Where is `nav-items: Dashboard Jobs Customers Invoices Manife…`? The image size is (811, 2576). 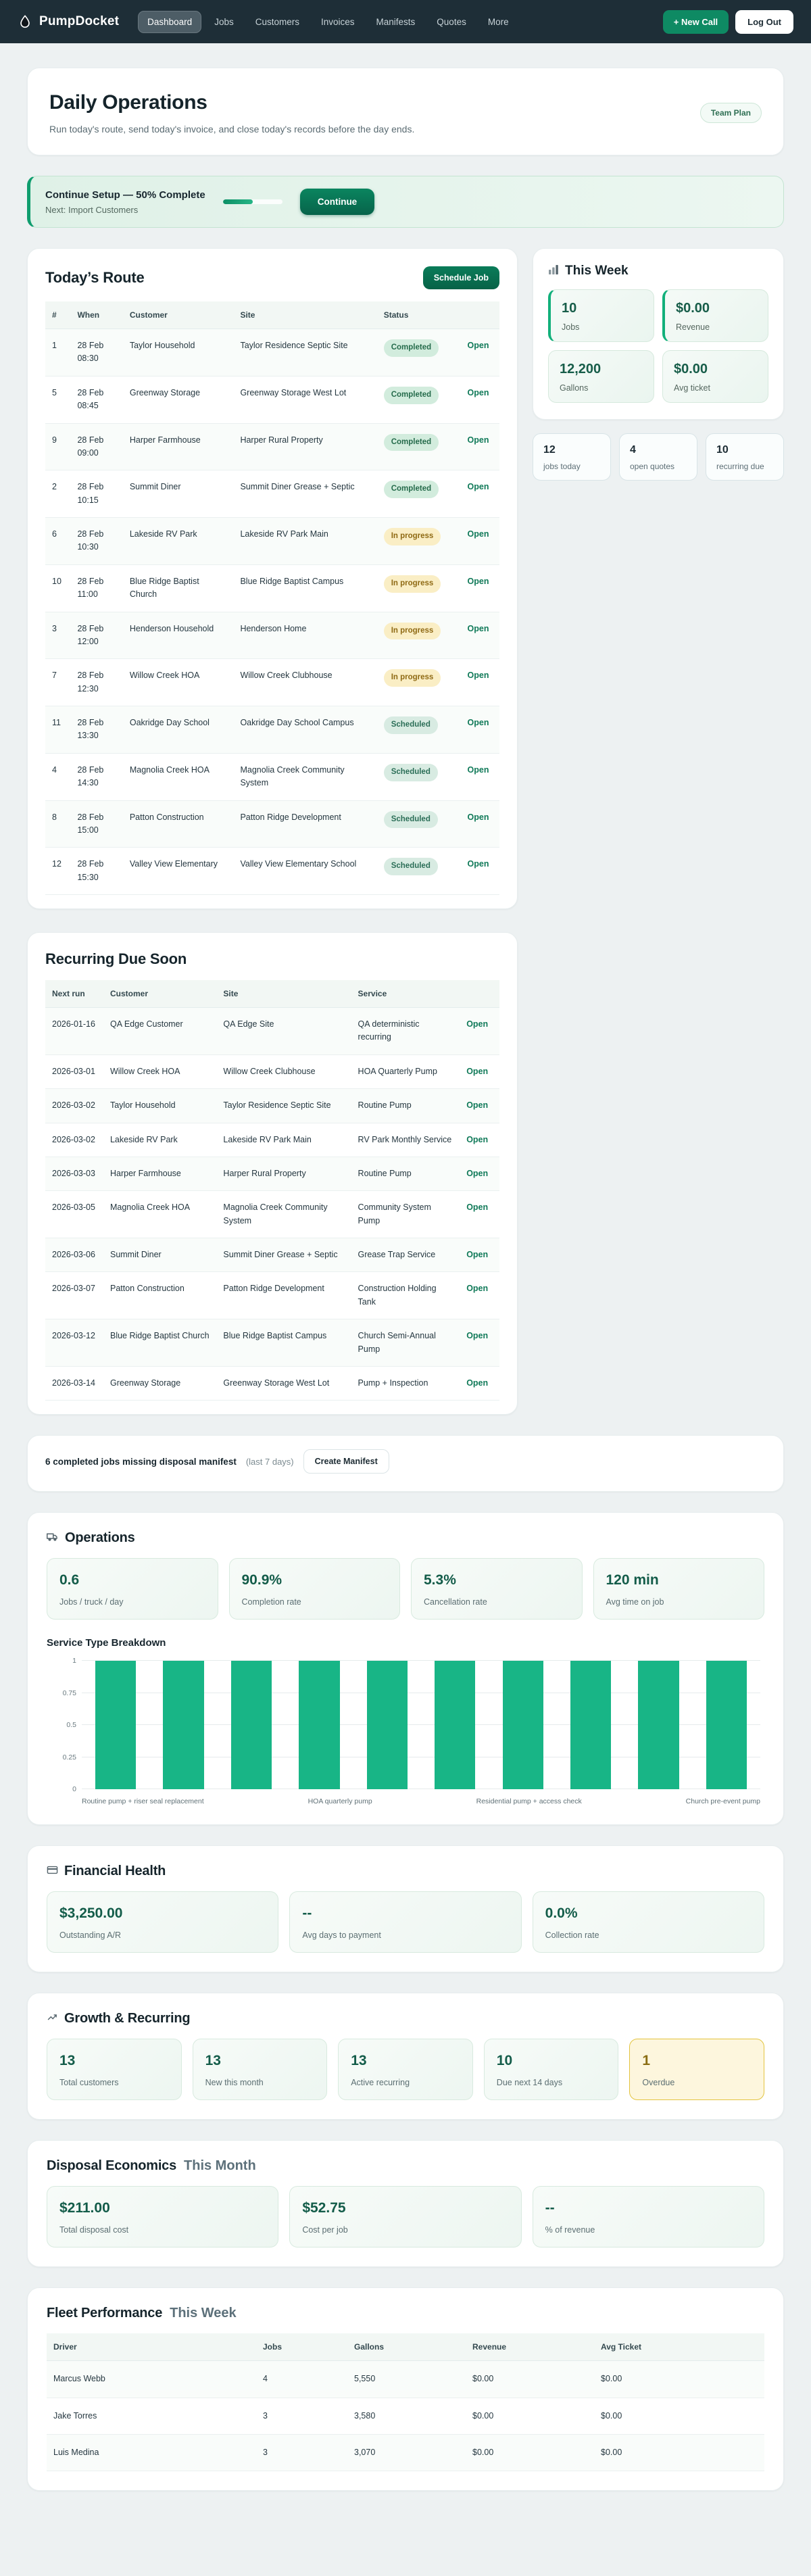
nav-items: Dashboard Jobs Customers Invoices Manife… is located at coordinates (394, 21).